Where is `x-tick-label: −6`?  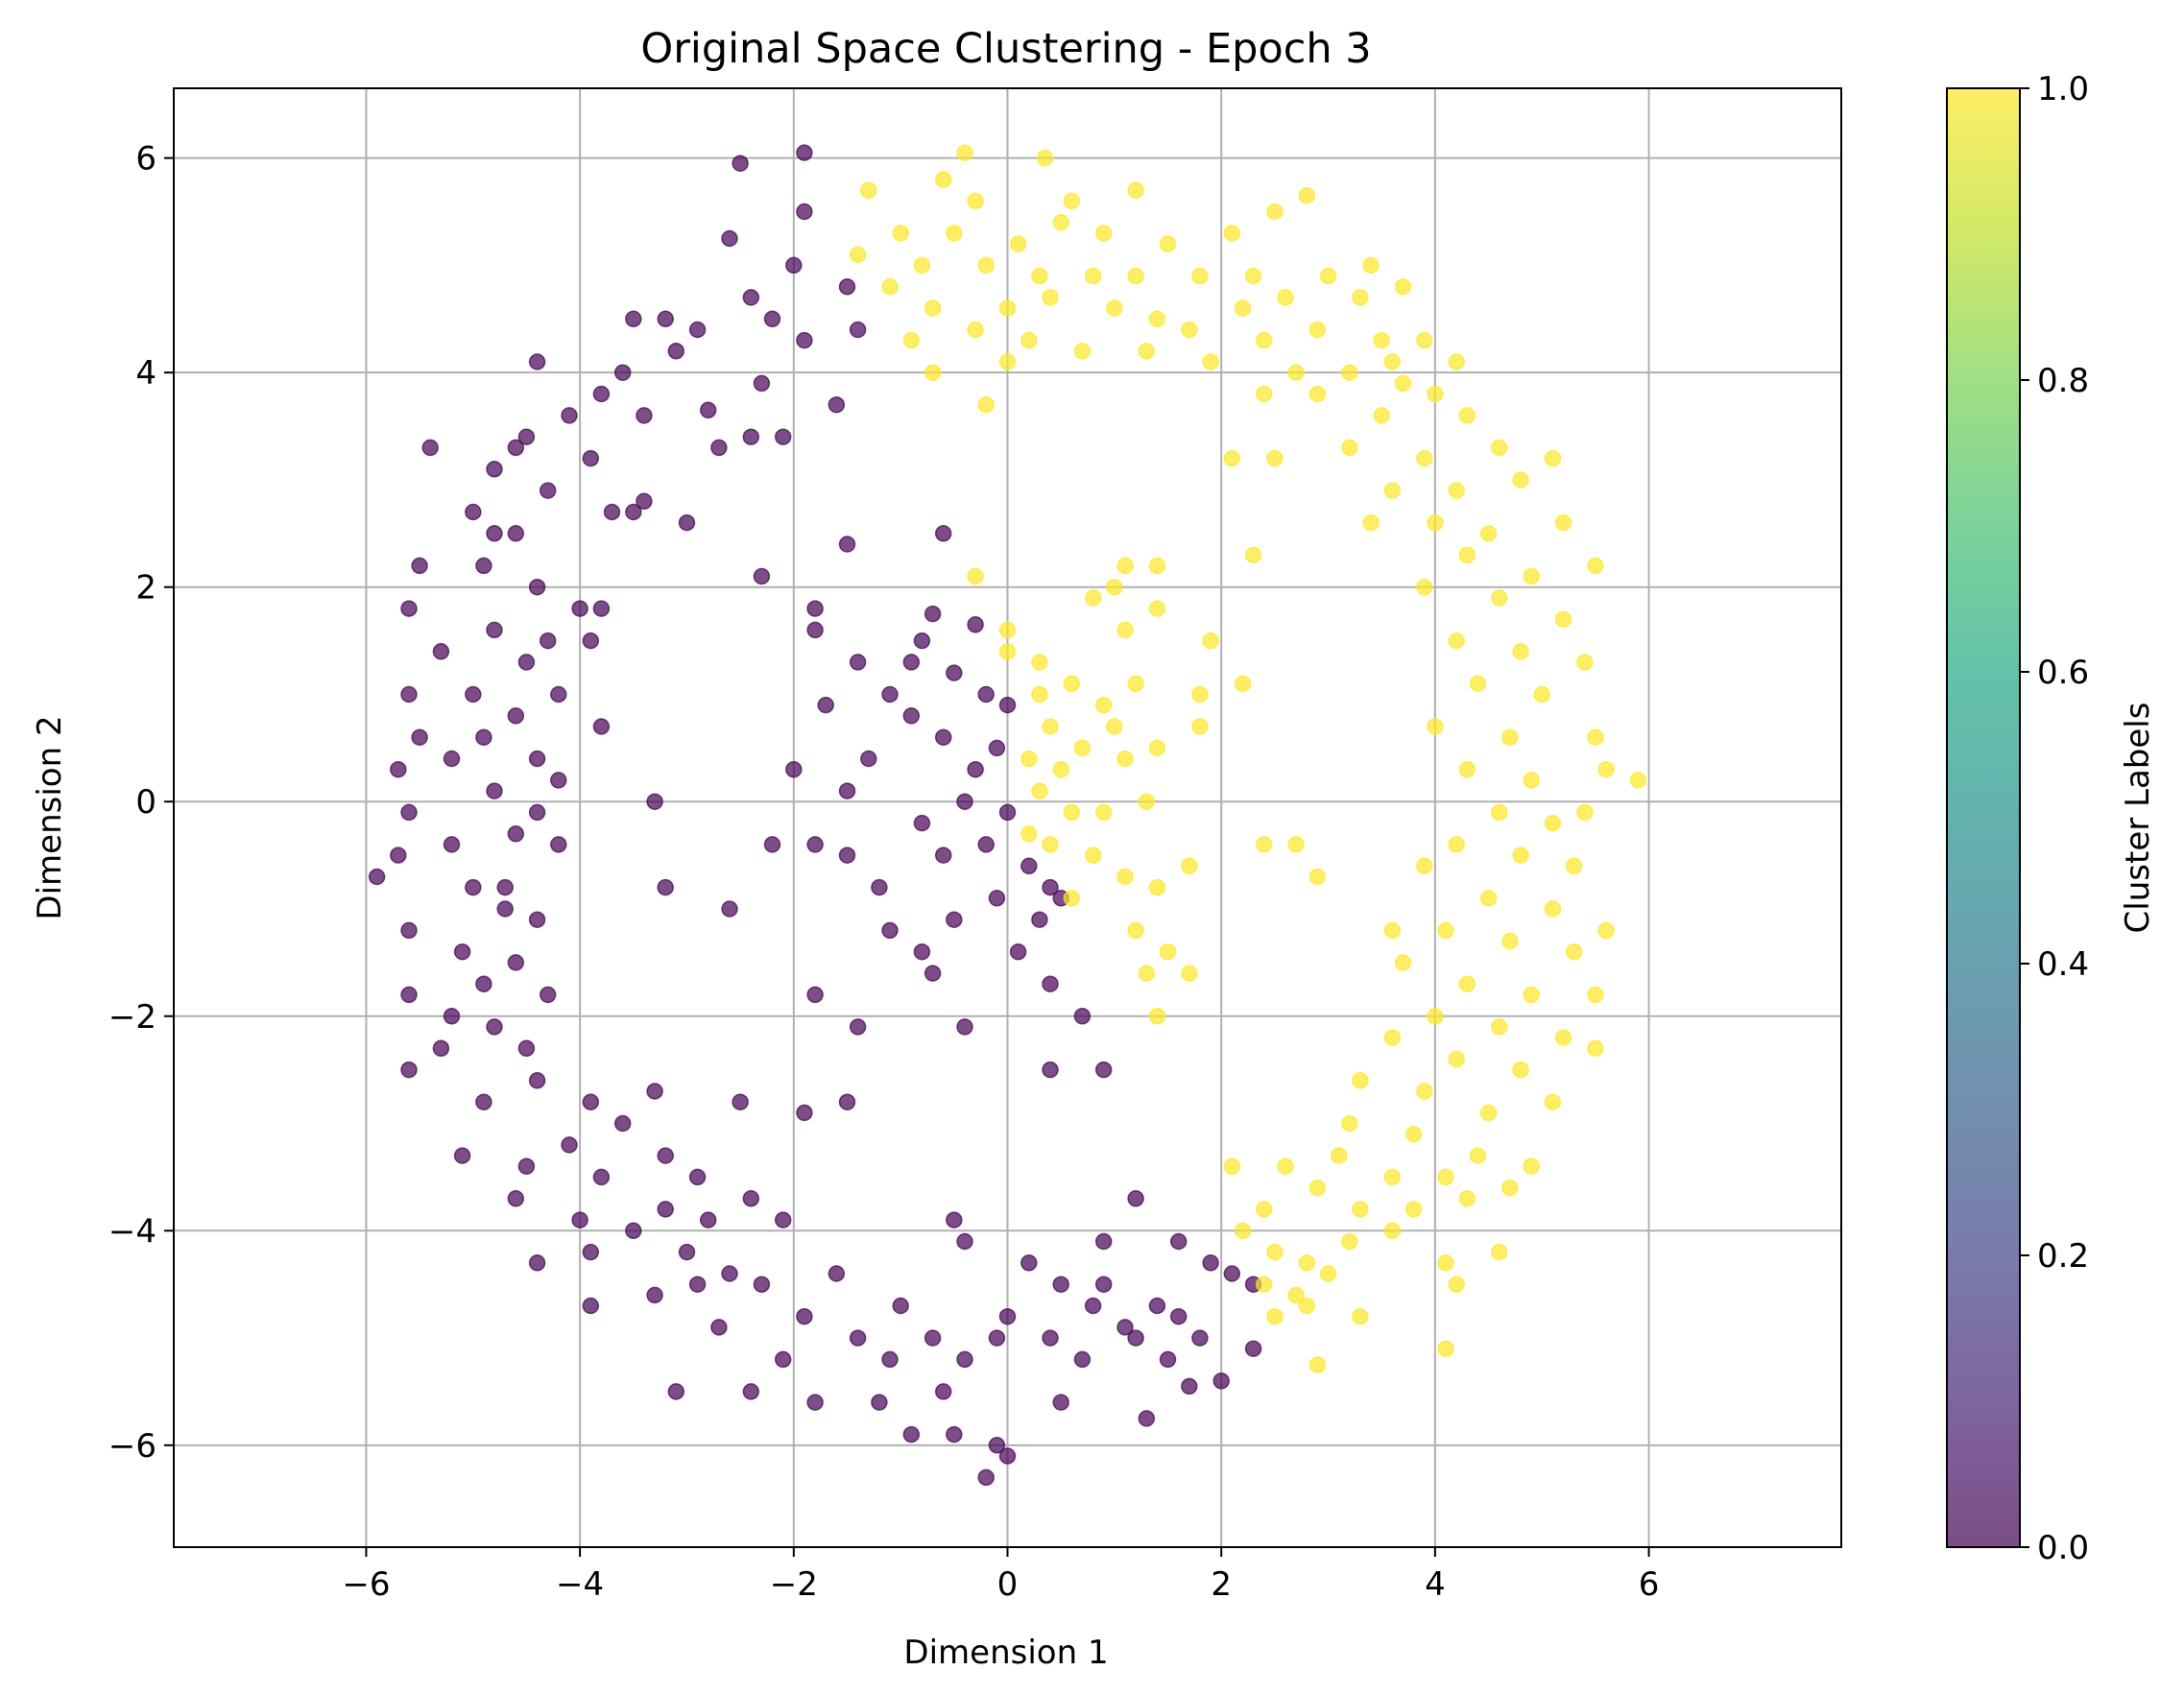
x-tick-label: −6 is located at coordinates (366, 1584).